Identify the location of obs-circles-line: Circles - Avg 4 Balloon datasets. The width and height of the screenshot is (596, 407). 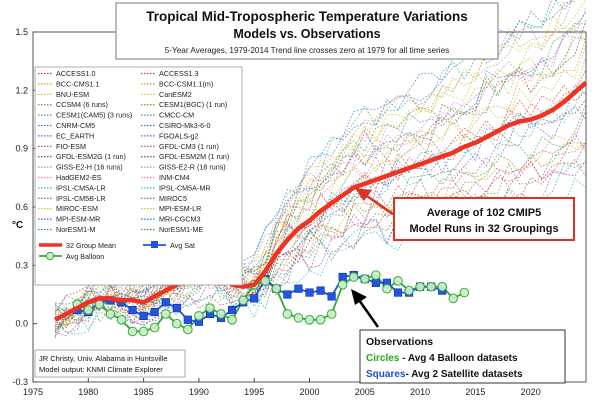
(442, 358).